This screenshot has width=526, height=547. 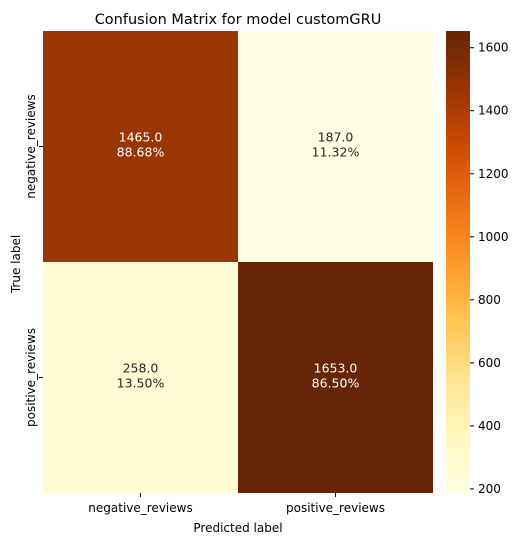 I want to click on colorbar-tick-label: 1000, so click(x=493, y=237).